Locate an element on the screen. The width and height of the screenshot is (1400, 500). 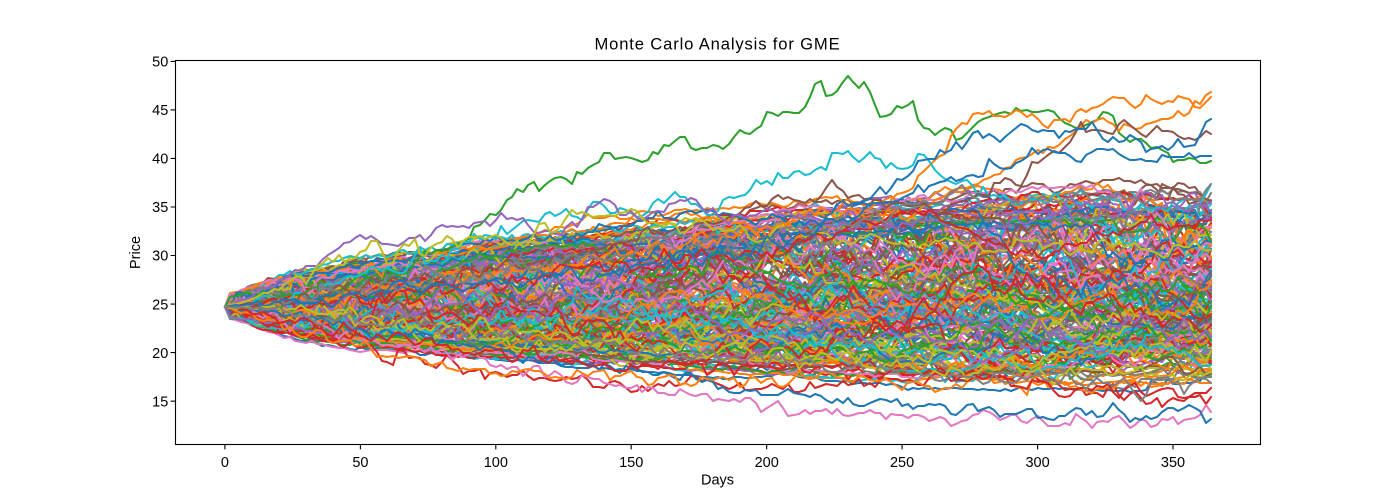
svg-text: 0 is located at coordinates (225, 463).